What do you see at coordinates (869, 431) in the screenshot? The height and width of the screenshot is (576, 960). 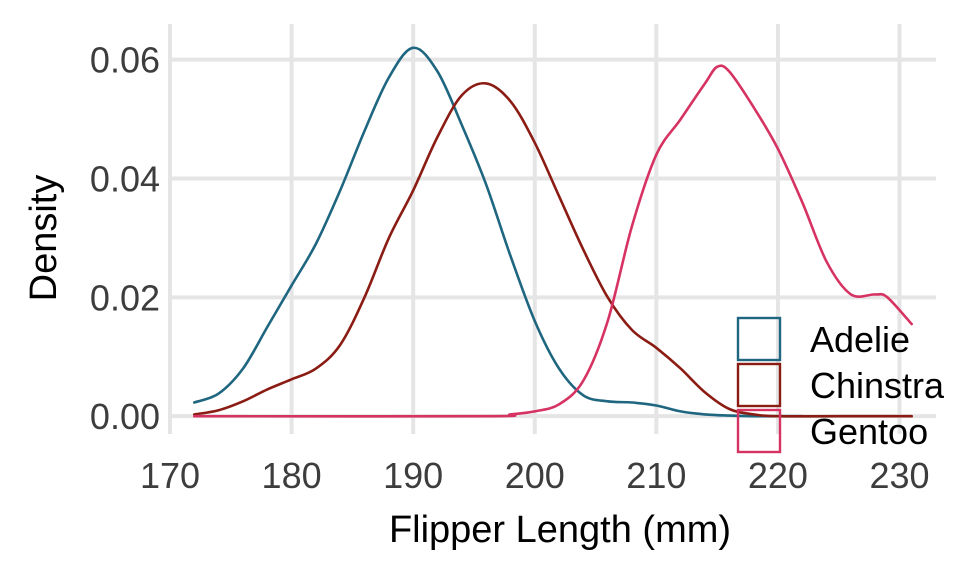 I see `legend-label-gentoo: Gentoo` at bounding box center [869, 431].